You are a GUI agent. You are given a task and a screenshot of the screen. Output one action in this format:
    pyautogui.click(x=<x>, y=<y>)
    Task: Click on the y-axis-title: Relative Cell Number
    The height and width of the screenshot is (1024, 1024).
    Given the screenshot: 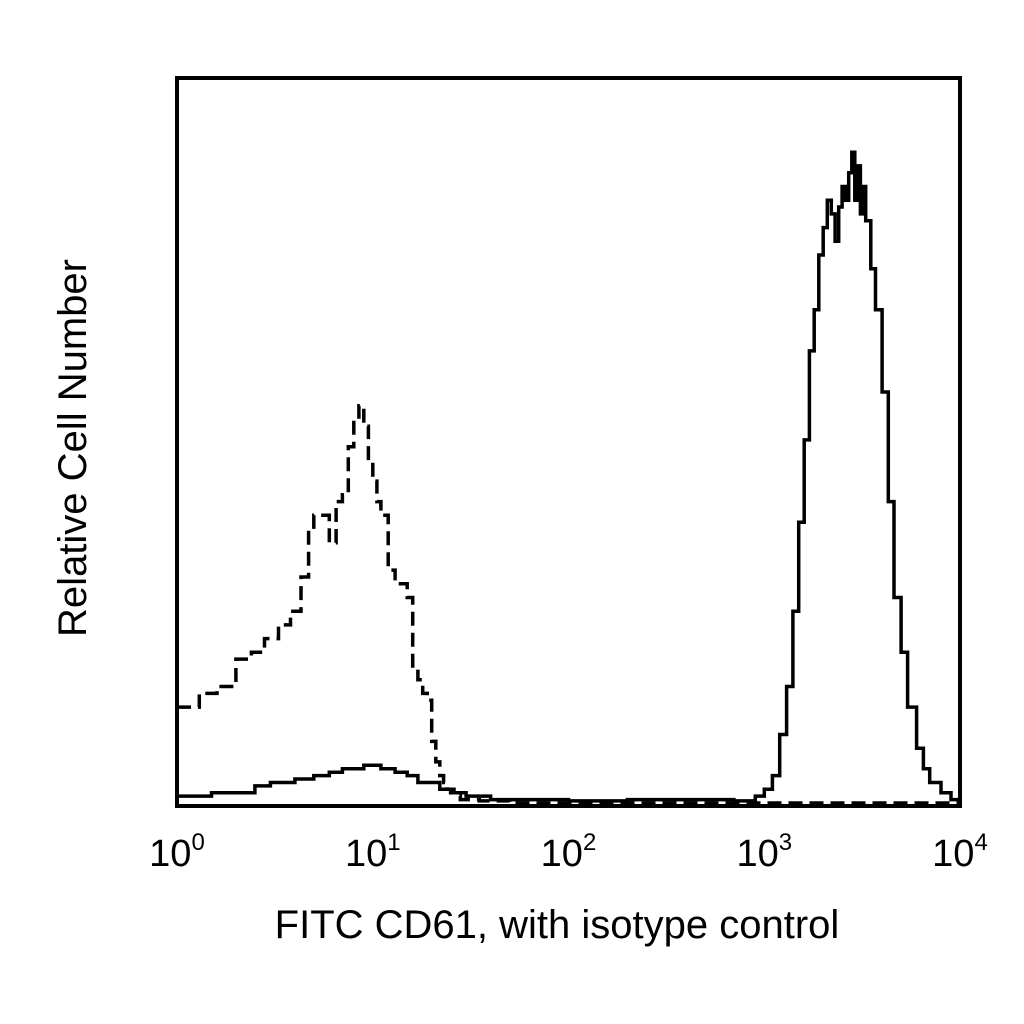 What is the action you would take?
    pyautogui.click(x=73, y=448)
    